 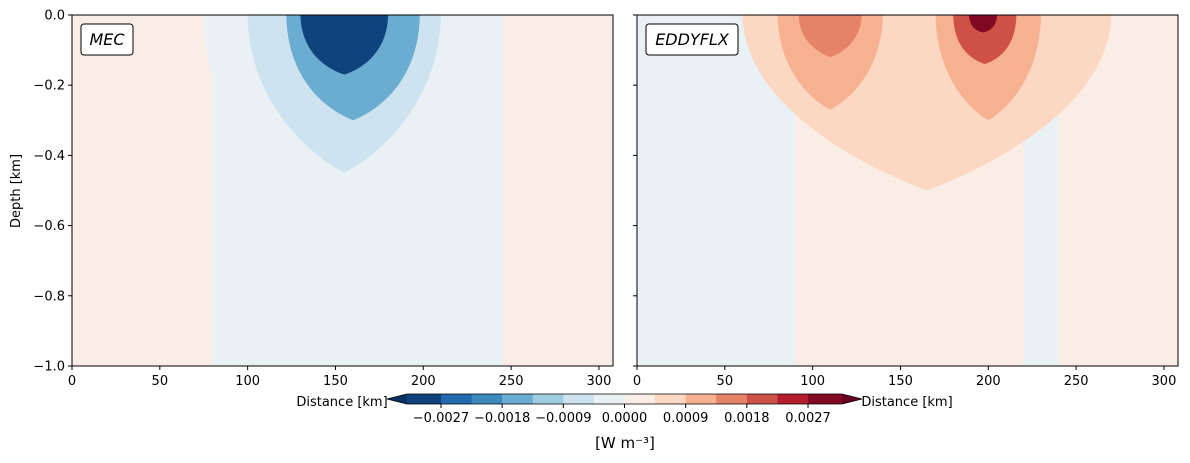 What do you see at coordinates (54, 16) in the screenshot?
I see `mec-ytick-label: 0.0` at bounding box center [54, 16].